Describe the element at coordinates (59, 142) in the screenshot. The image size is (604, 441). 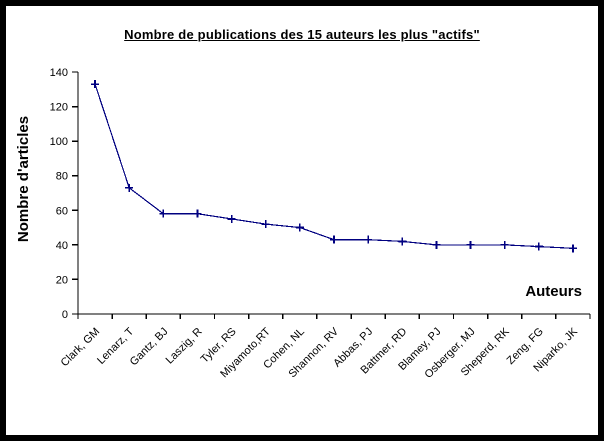
I see `y-axis-tick-label: 100` at that location.